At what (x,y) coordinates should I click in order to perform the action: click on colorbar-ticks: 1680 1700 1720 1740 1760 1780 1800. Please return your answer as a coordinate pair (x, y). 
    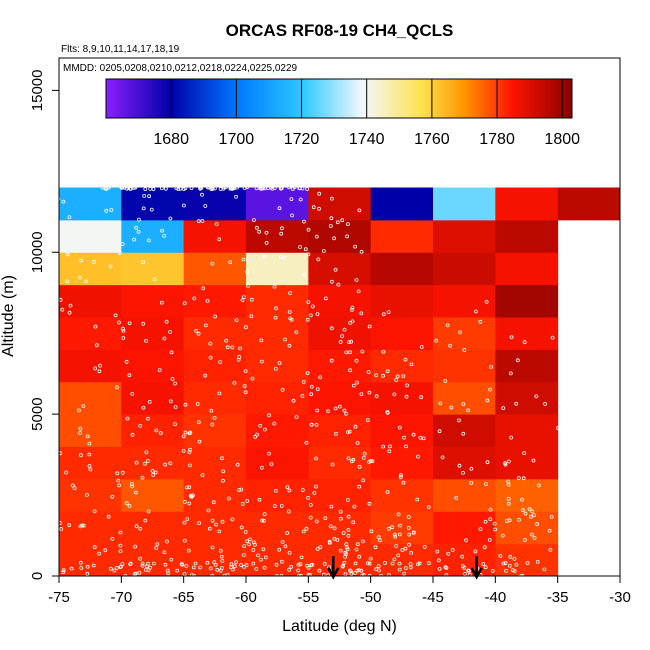
    Looking at the image, I should click on (366, 113).